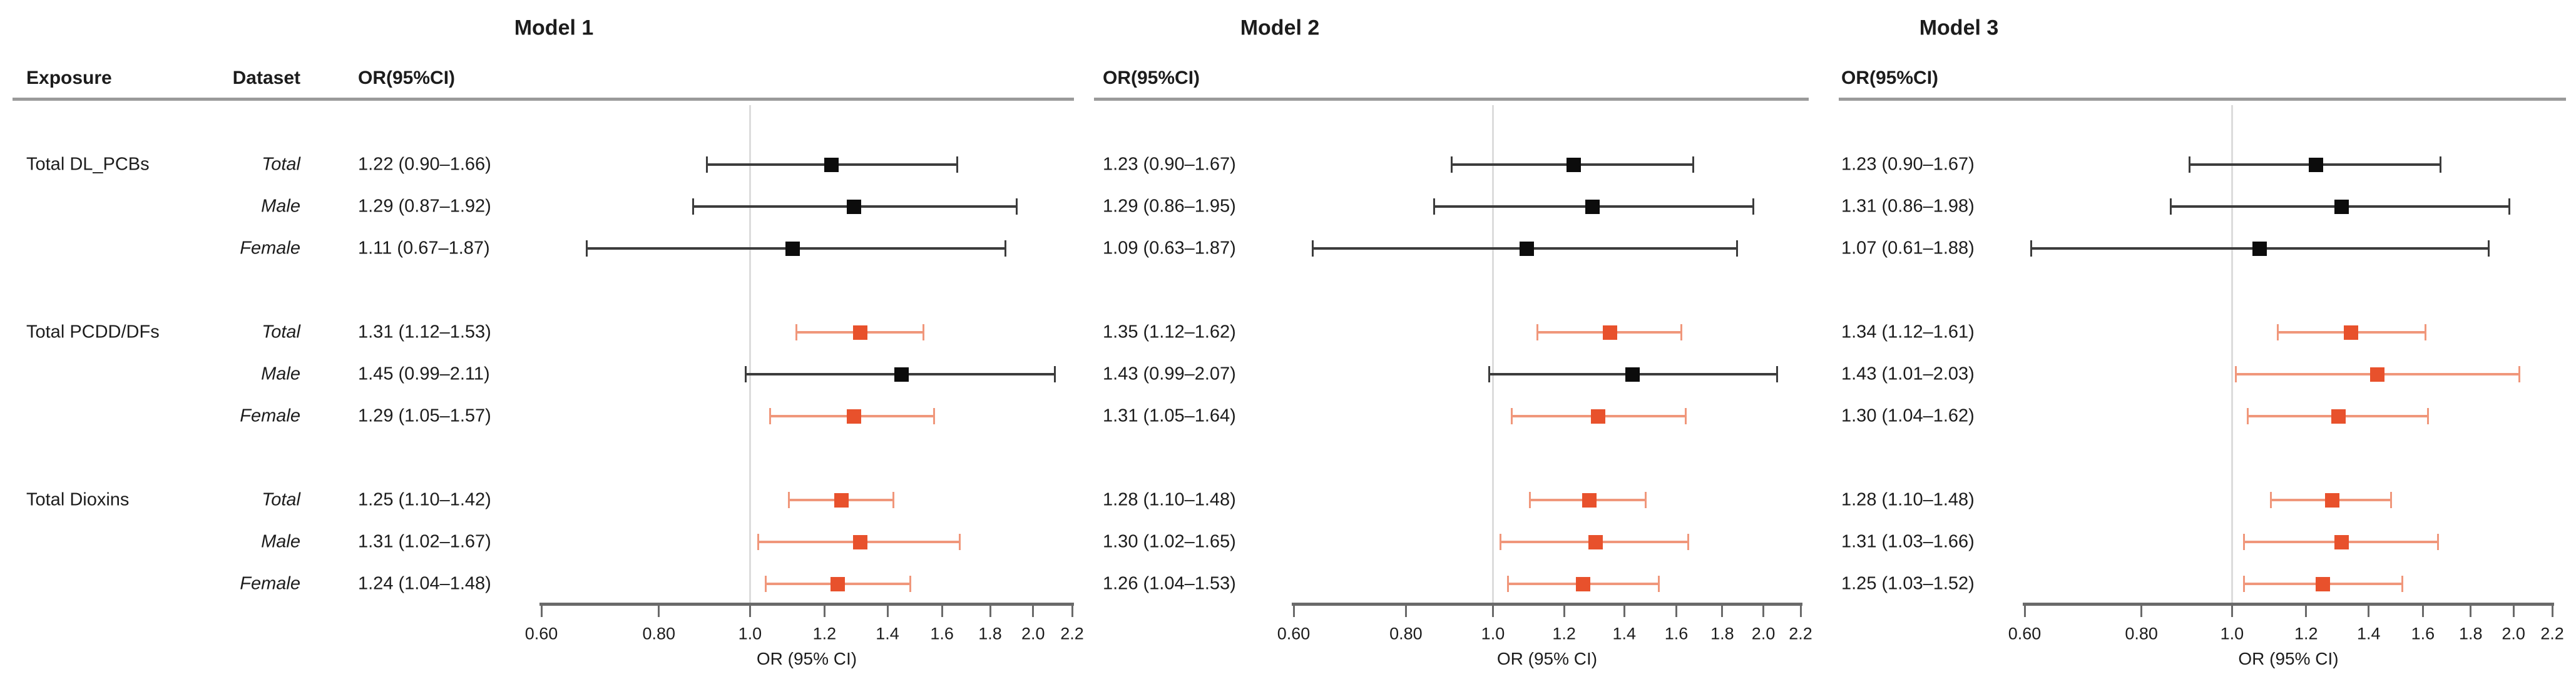 The width and height of the screenshot is (2576, 684). What do you see at coordinates (1169, 541) in the screenshot?
I see `or-ci-value: 1.30 (1.02–1.65)` at bounding box center [1169, 541].